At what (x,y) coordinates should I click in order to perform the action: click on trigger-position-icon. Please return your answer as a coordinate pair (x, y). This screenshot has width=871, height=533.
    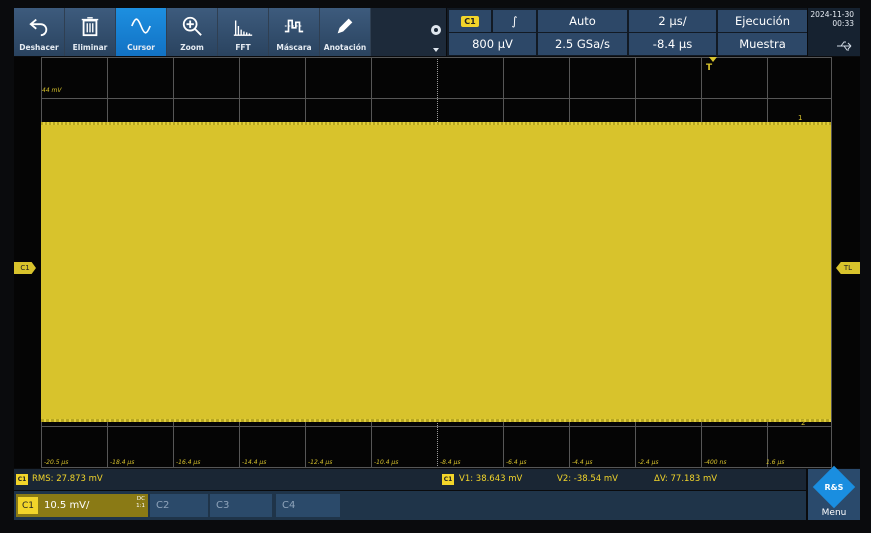
    Looking at the image, I should click on (713, 59).